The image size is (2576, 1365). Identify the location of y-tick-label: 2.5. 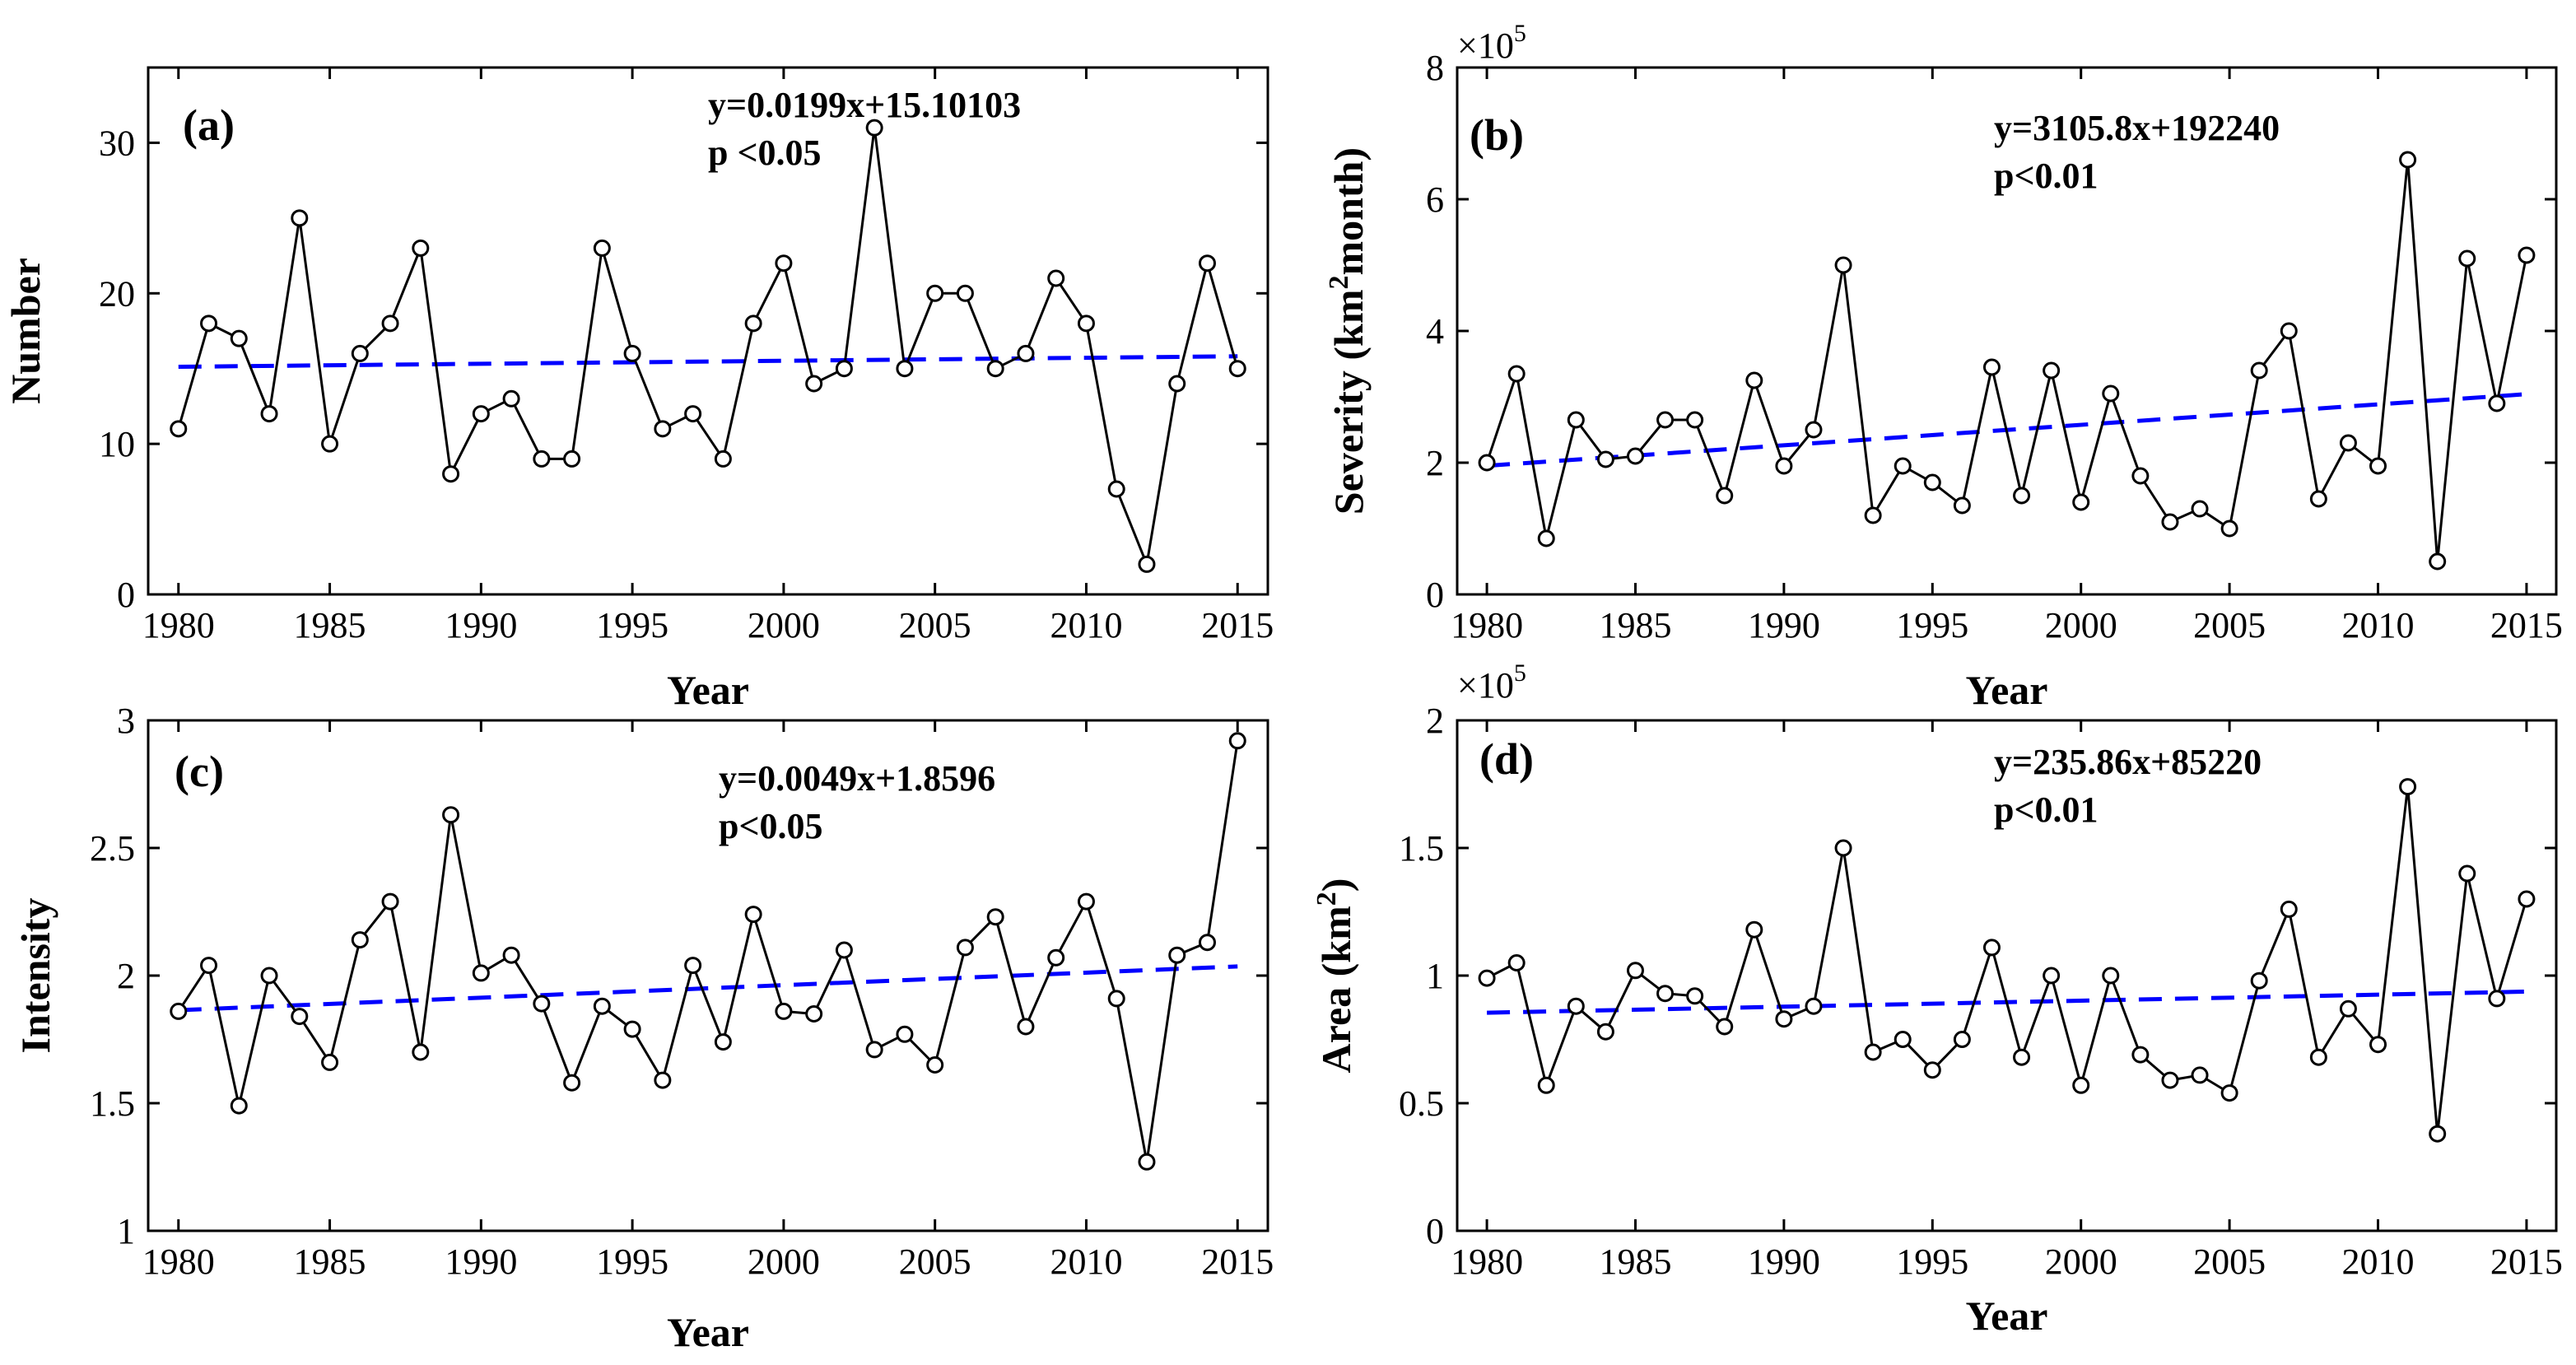
(112, 848).